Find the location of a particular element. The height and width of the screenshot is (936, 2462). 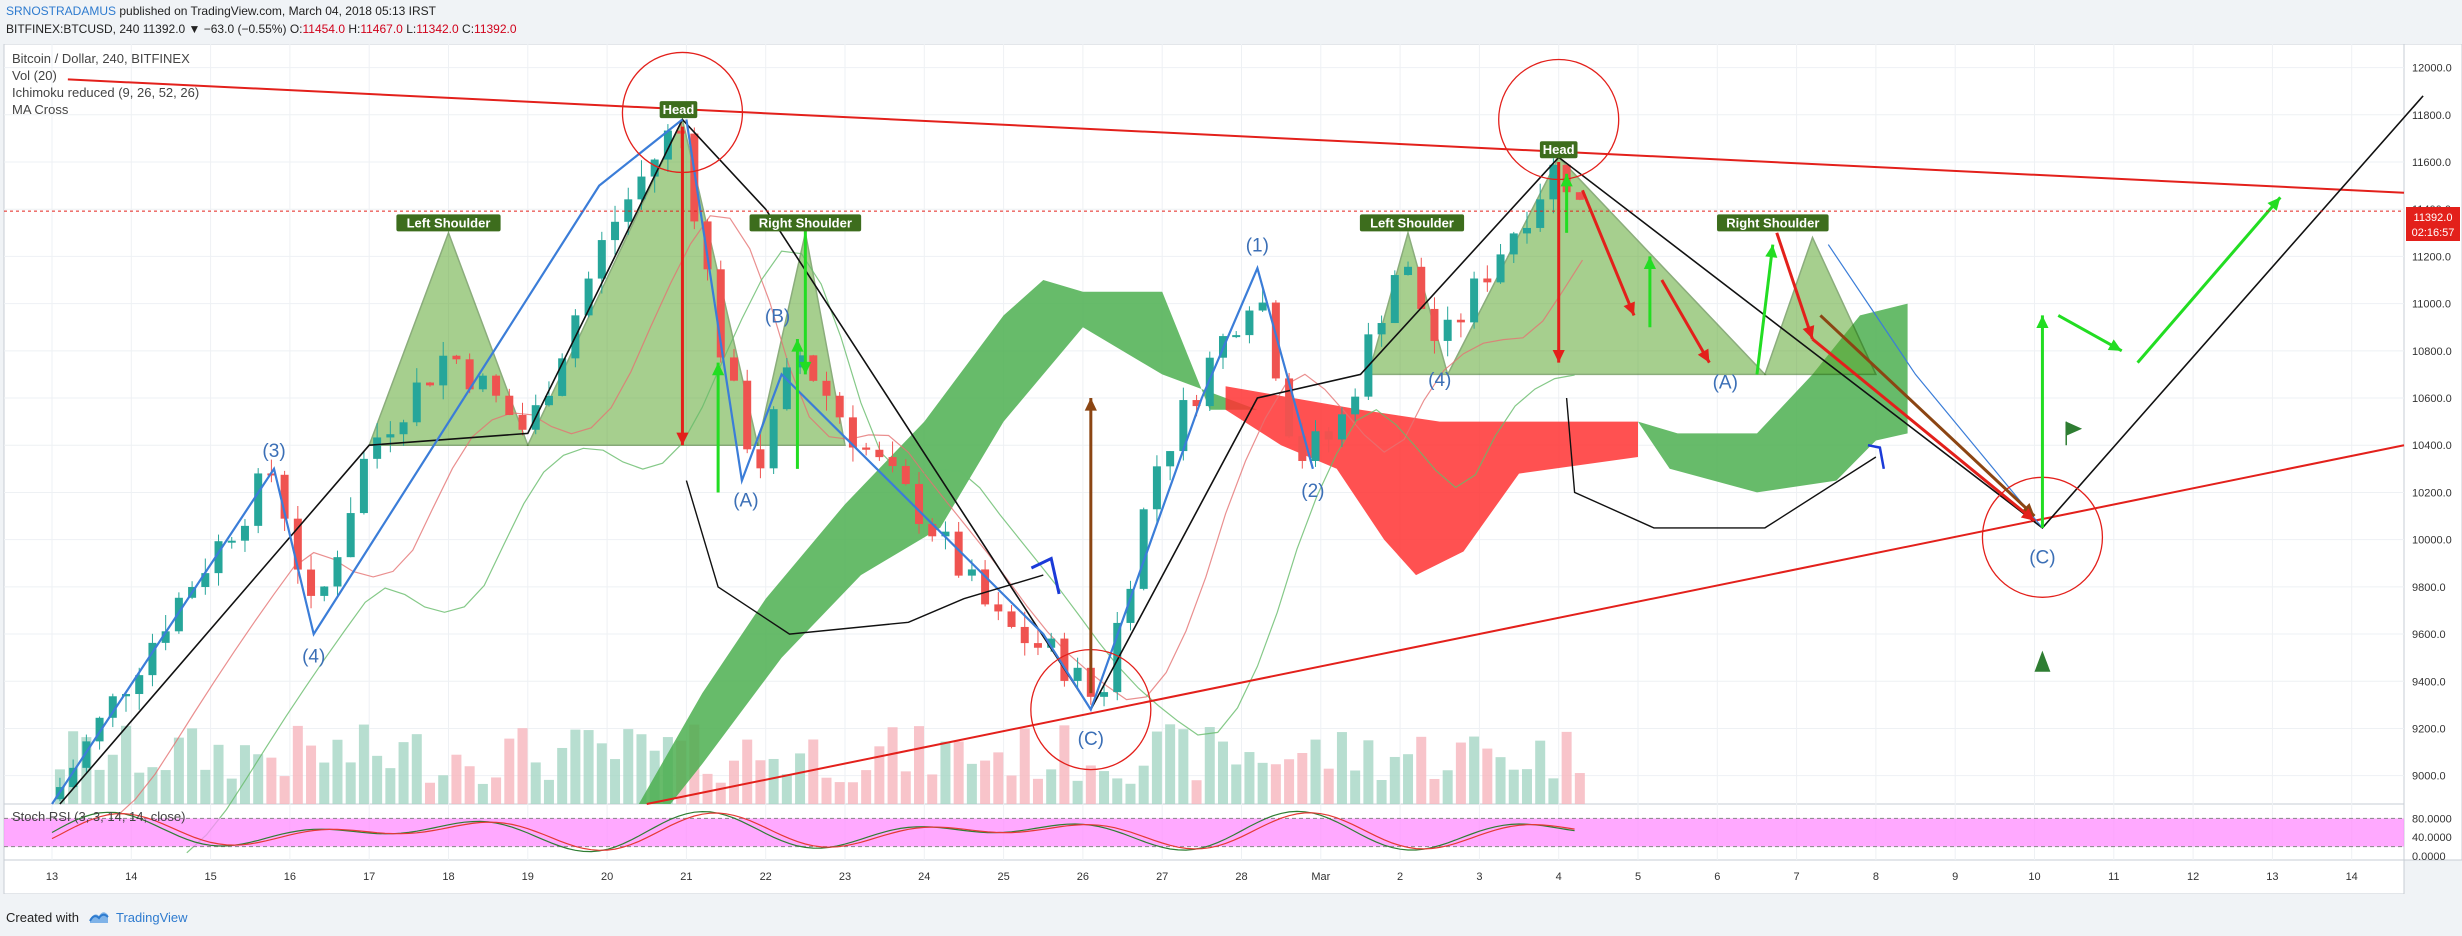

last-price-tag: 11392.0 02:16:57 is located at coordinates (2433, 224).